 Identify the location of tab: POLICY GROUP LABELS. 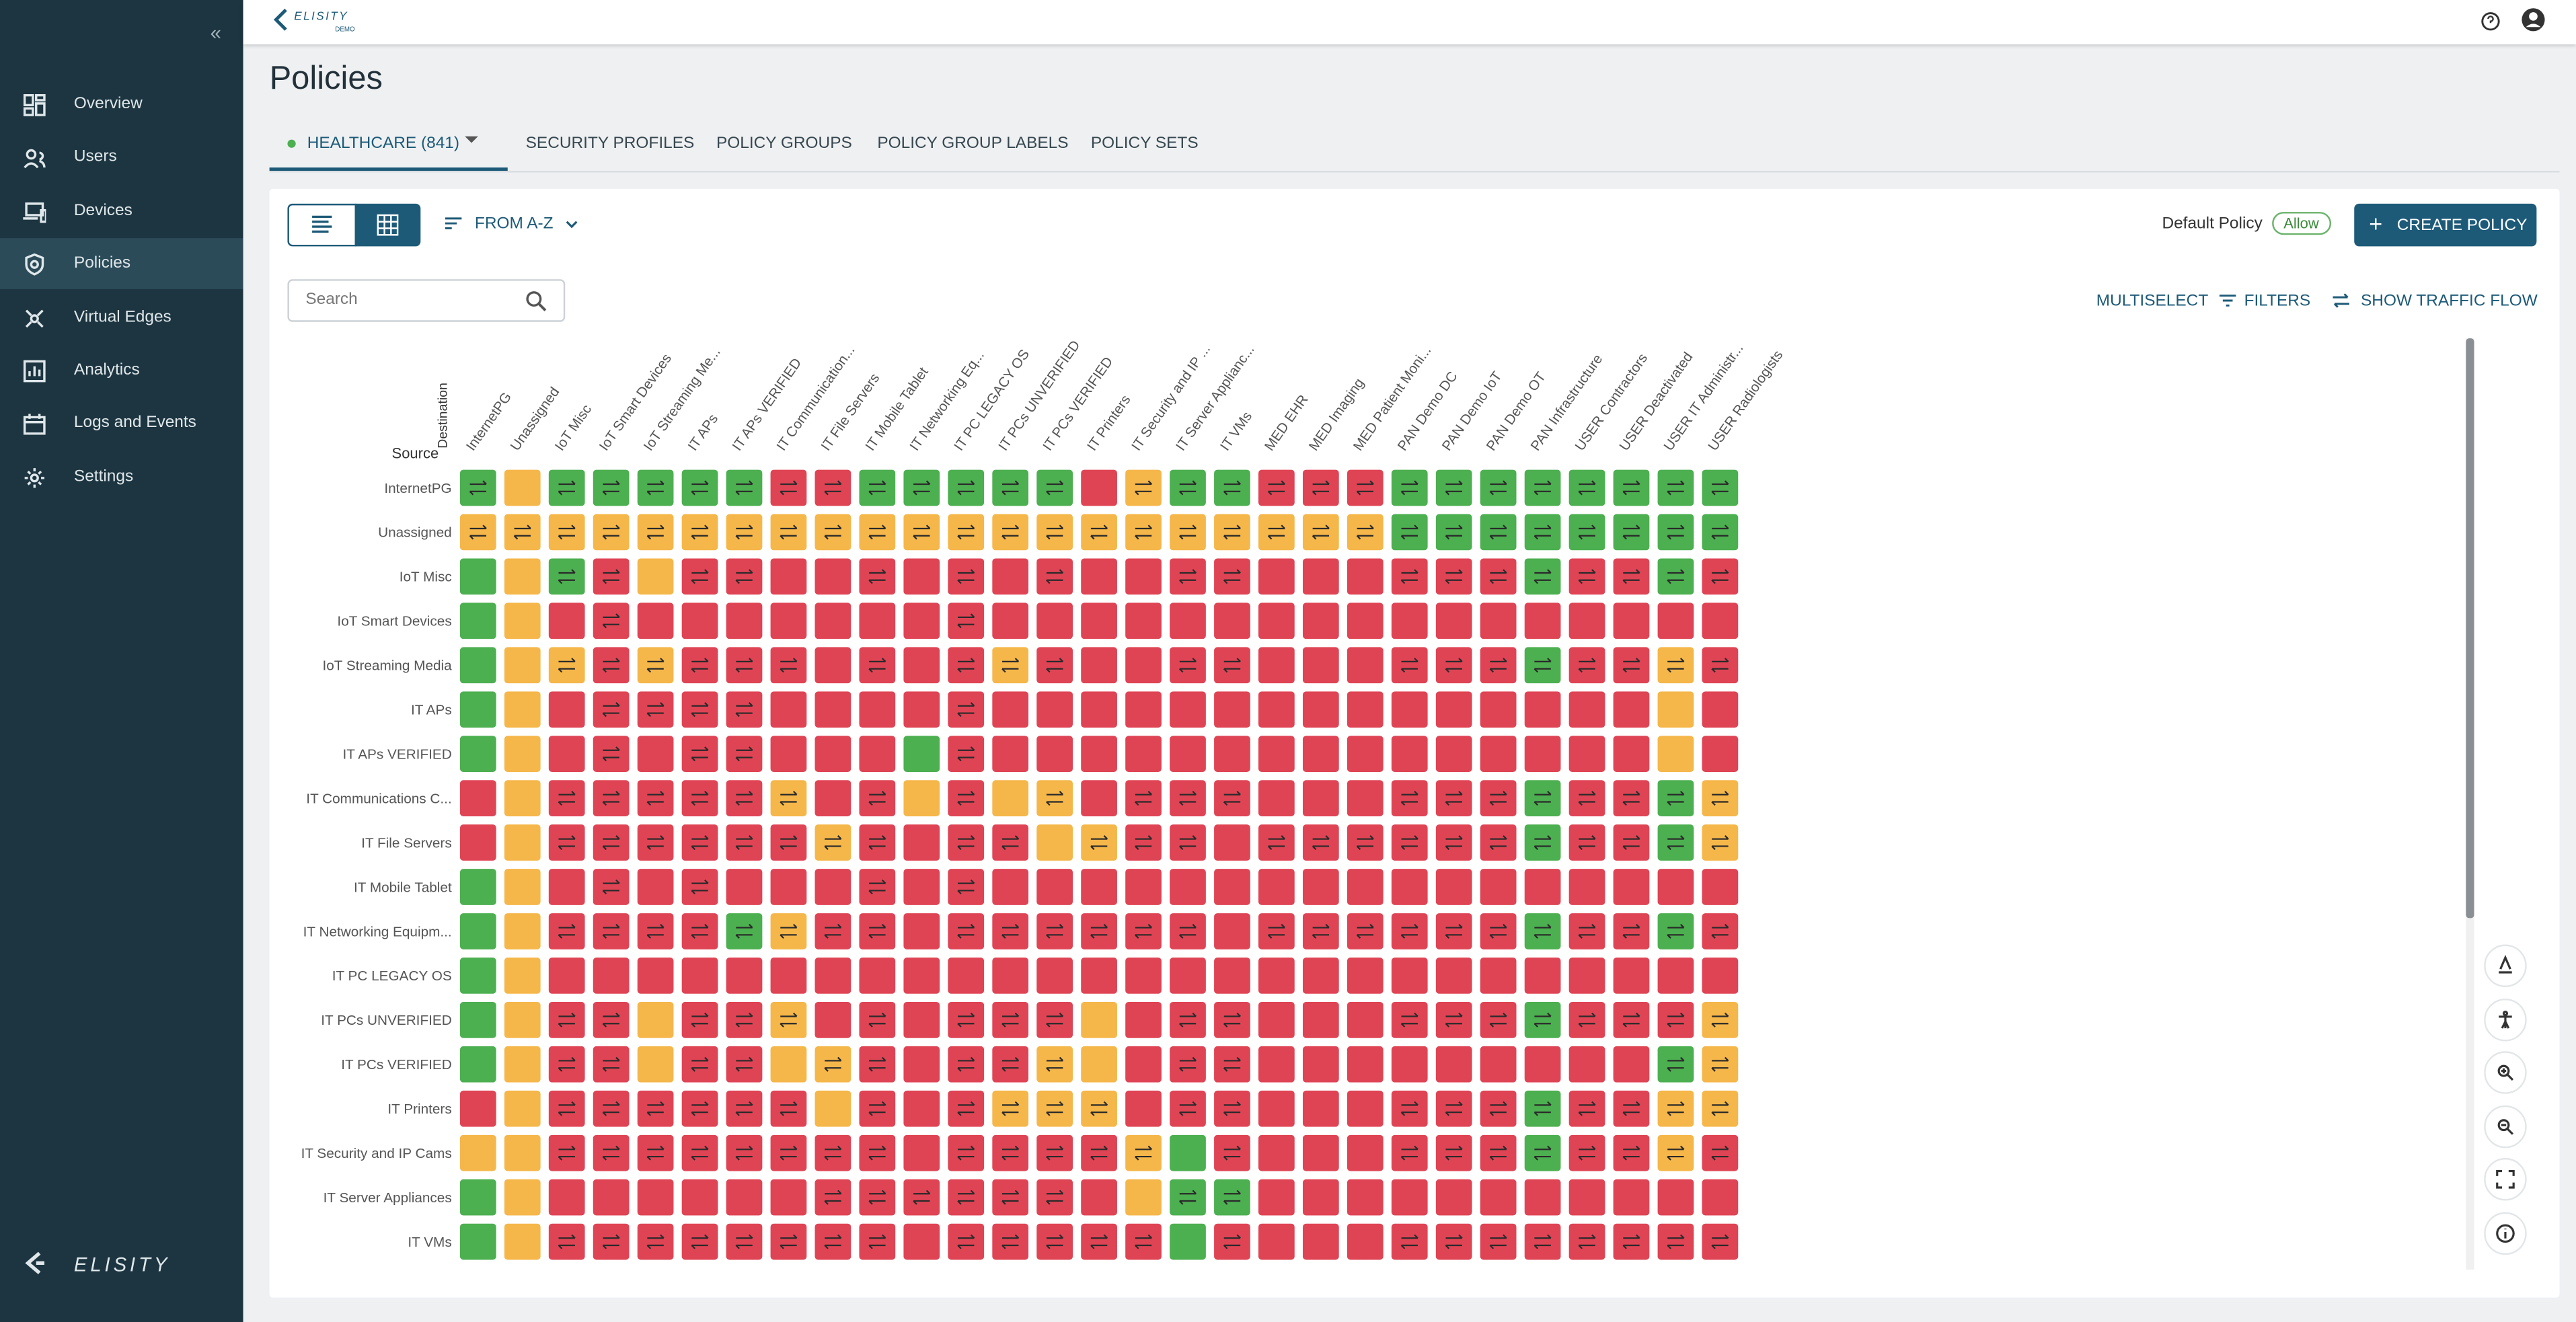
(973, 143).